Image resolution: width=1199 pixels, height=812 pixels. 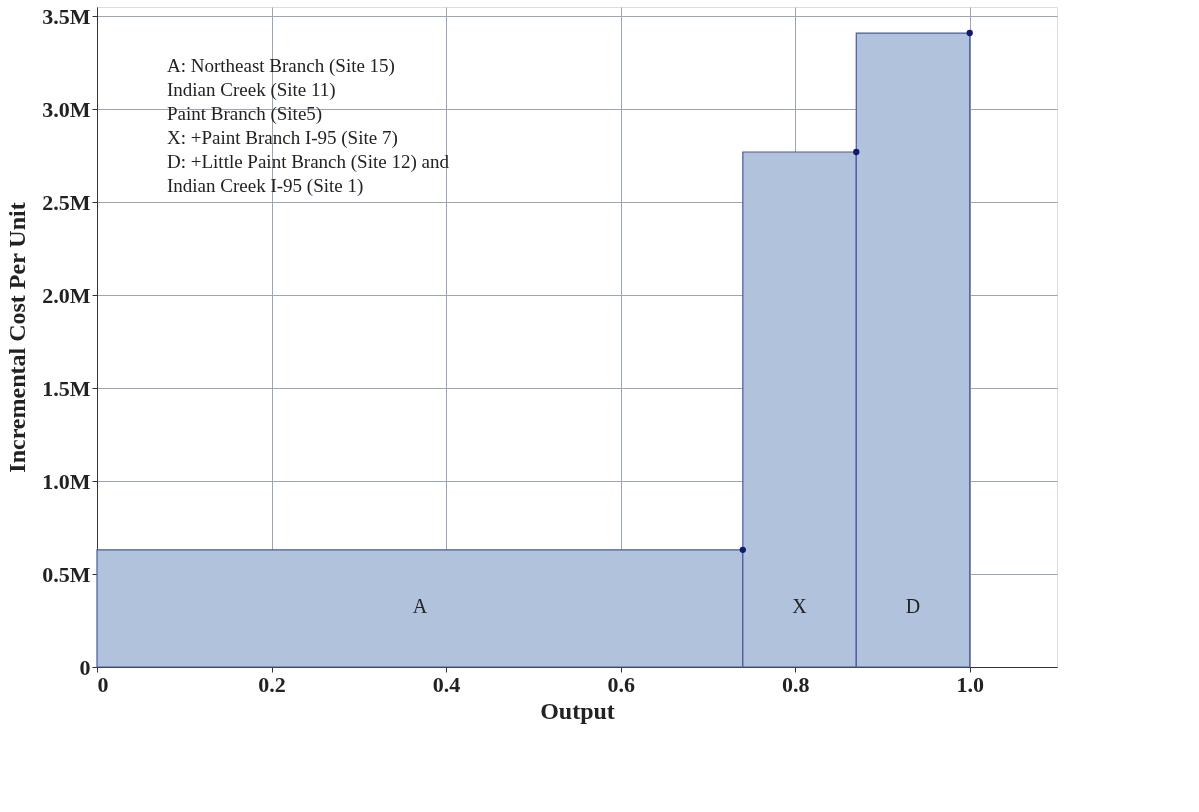 I want to click on y-tick-label: 0.5M, so click(x=66, y=574).